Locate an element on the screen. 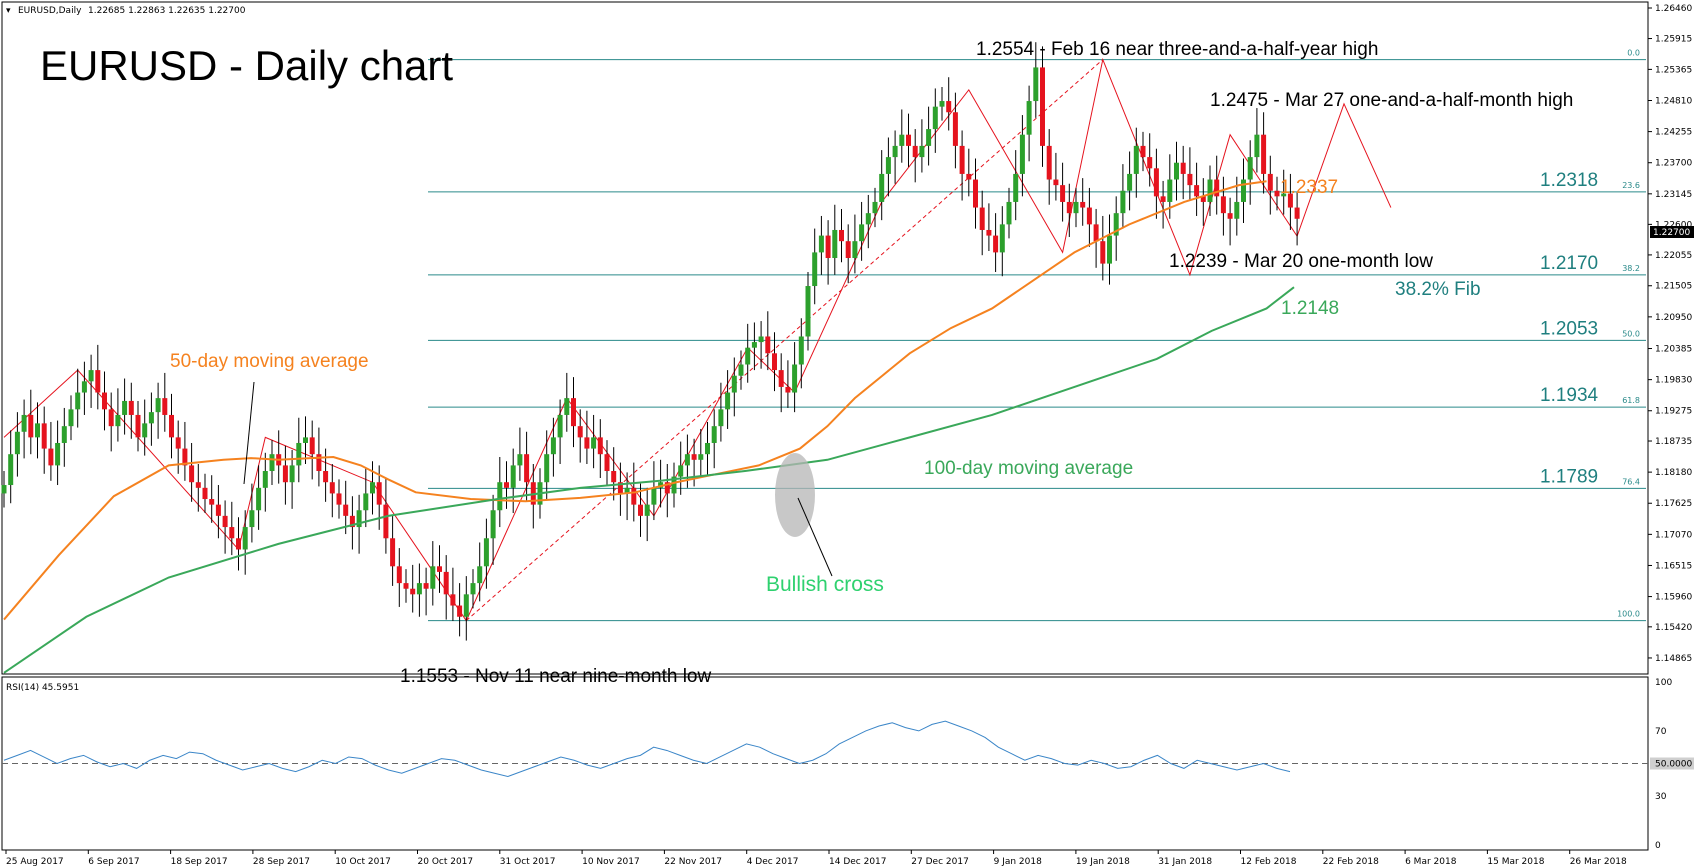 The width and height of the screenshot is (1695, 868). price-tick-label: 1.25915 is located at coordinates (1673, 40).